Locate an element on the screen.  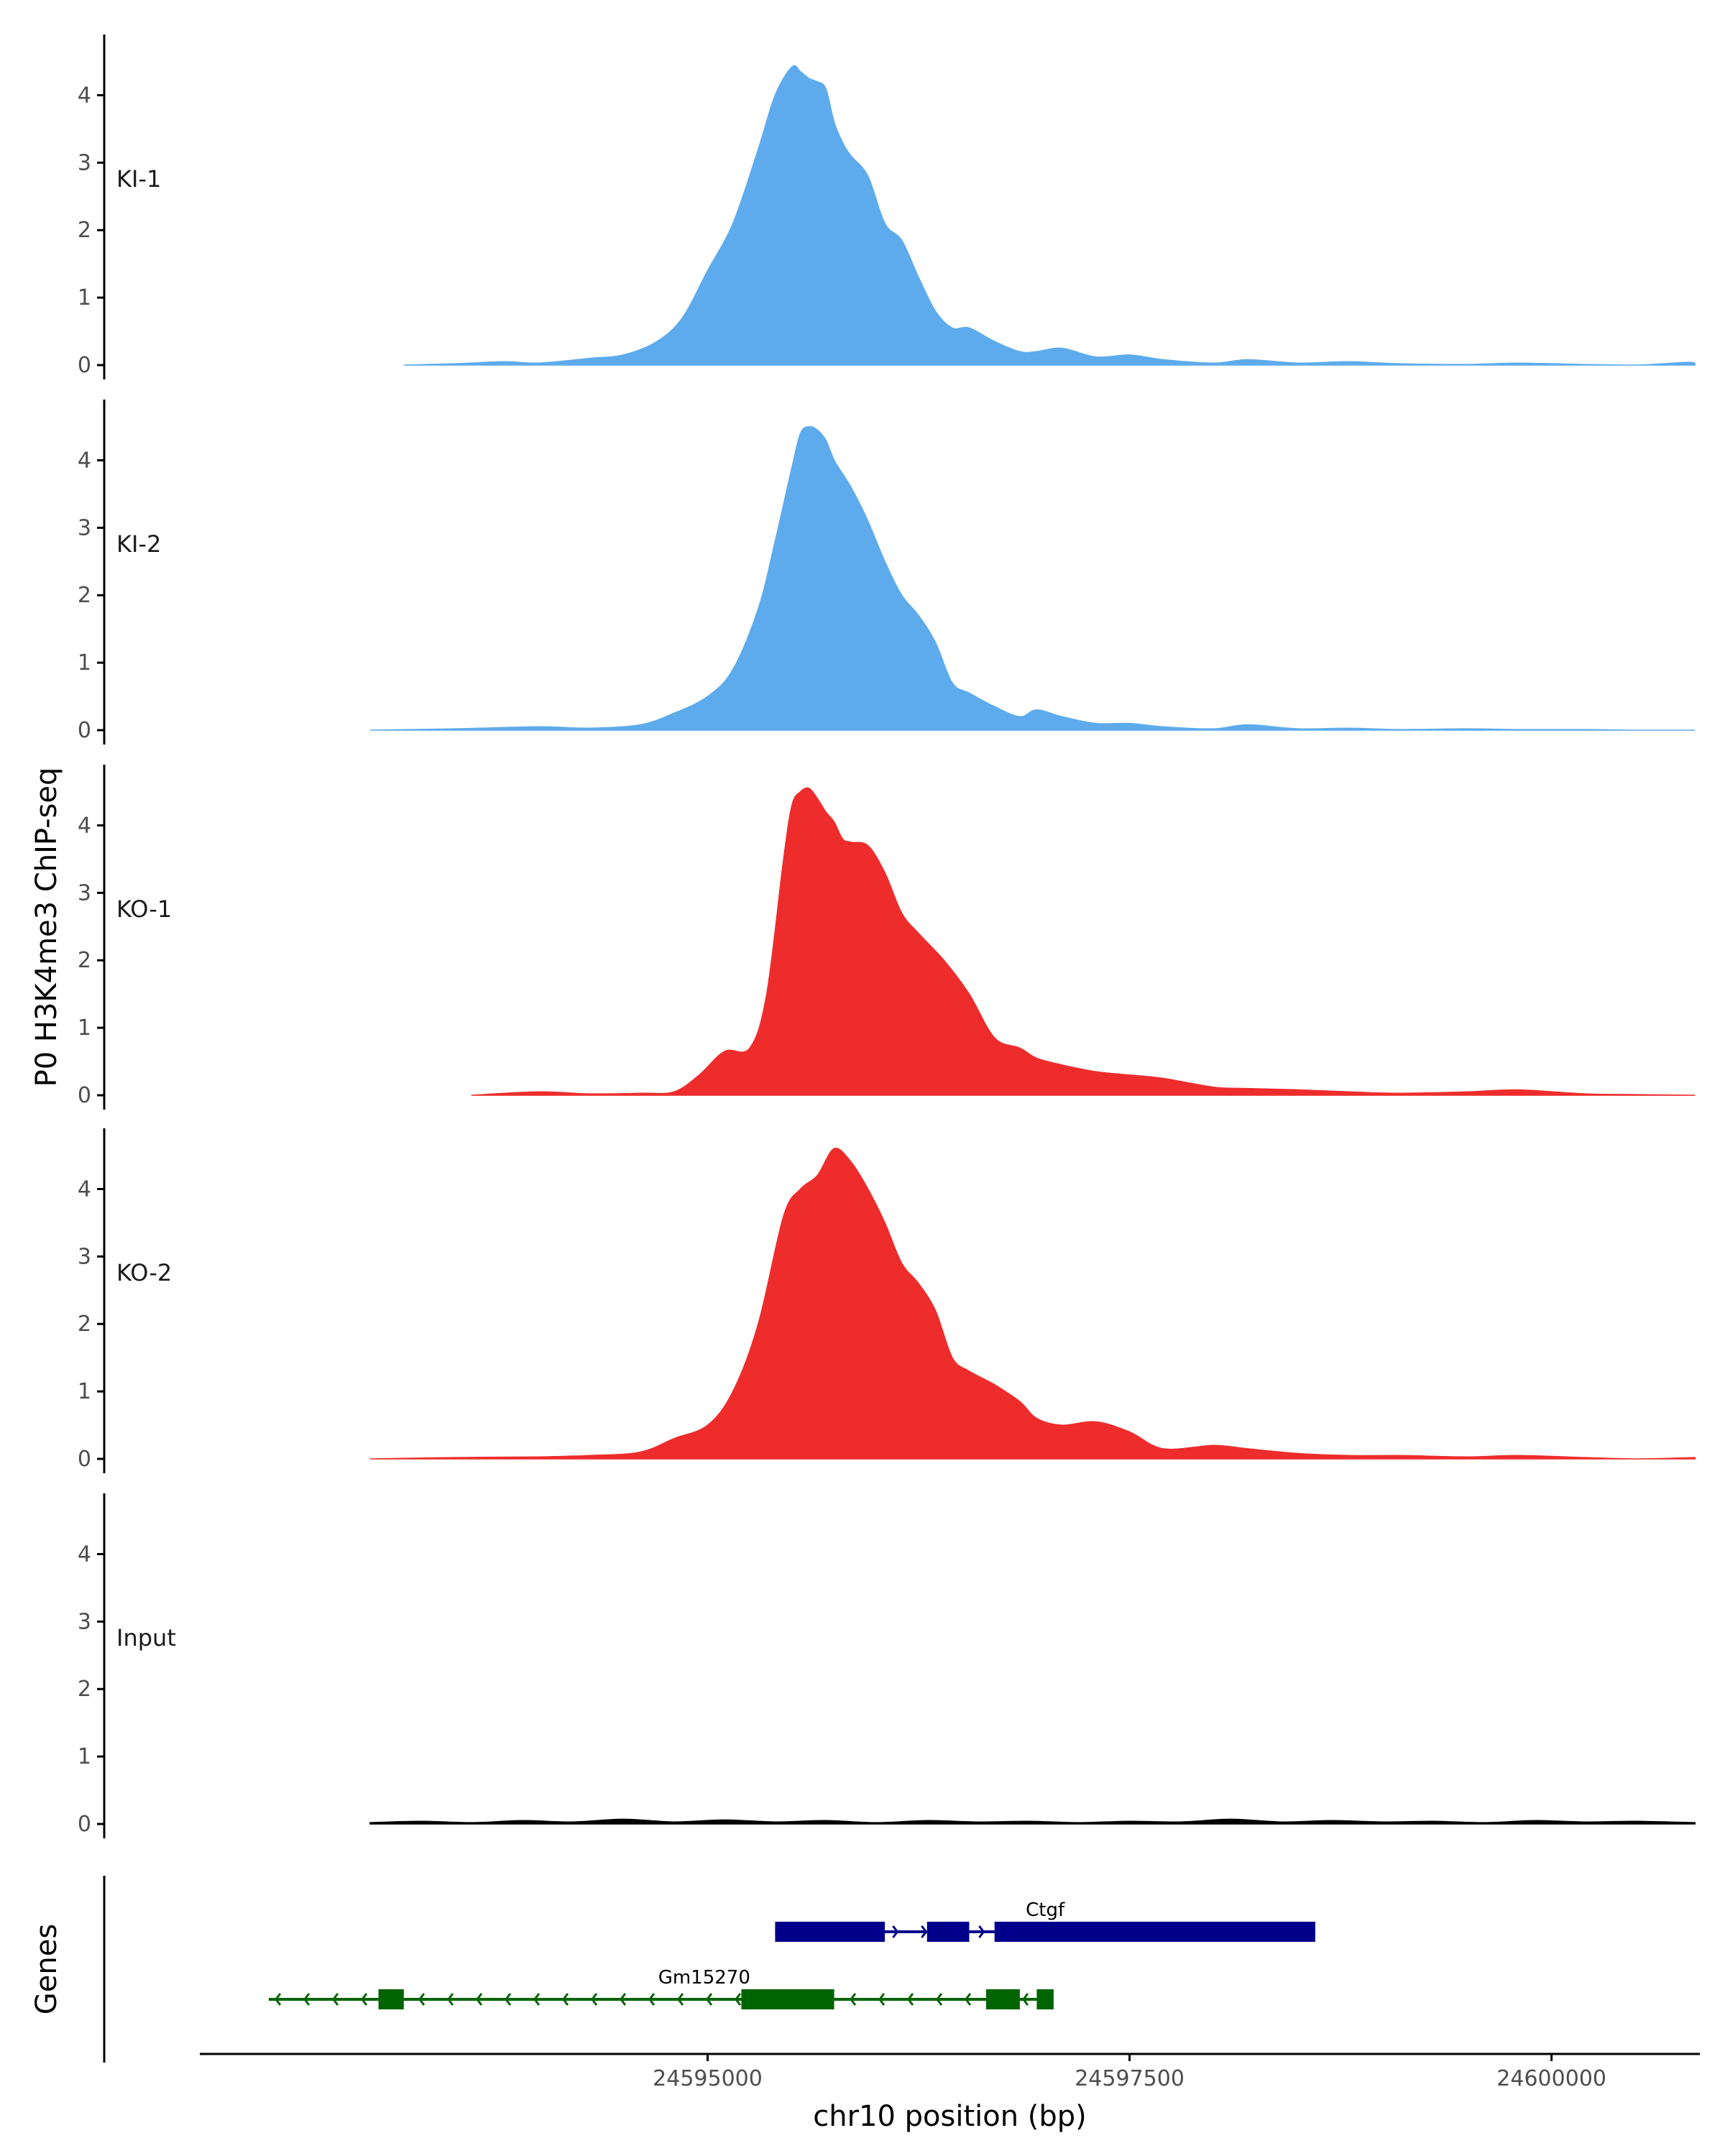
x-tick-label: 24600000 is located at coordinates (1551, 2078).